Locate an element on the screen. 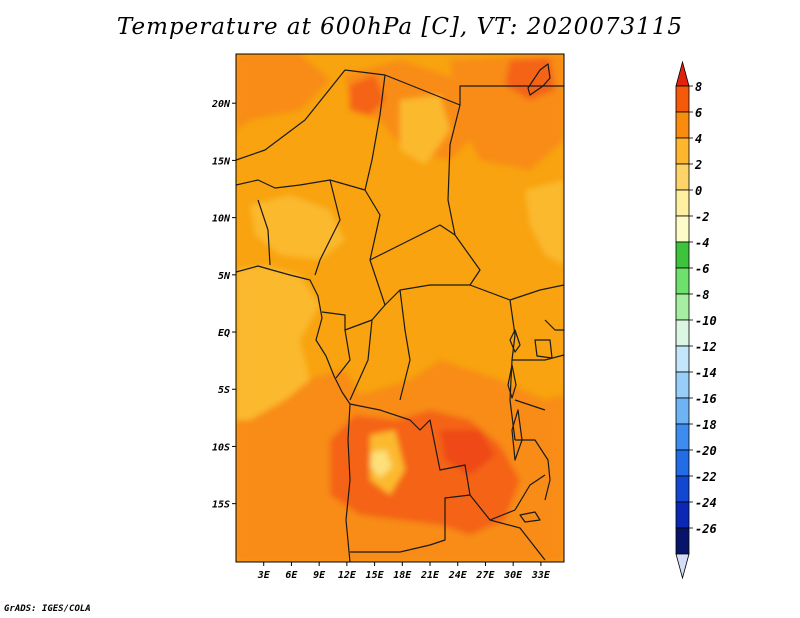 This screenshot has height=618, width=800. colorbar-label: -2 is located at coordinates (702, 217).